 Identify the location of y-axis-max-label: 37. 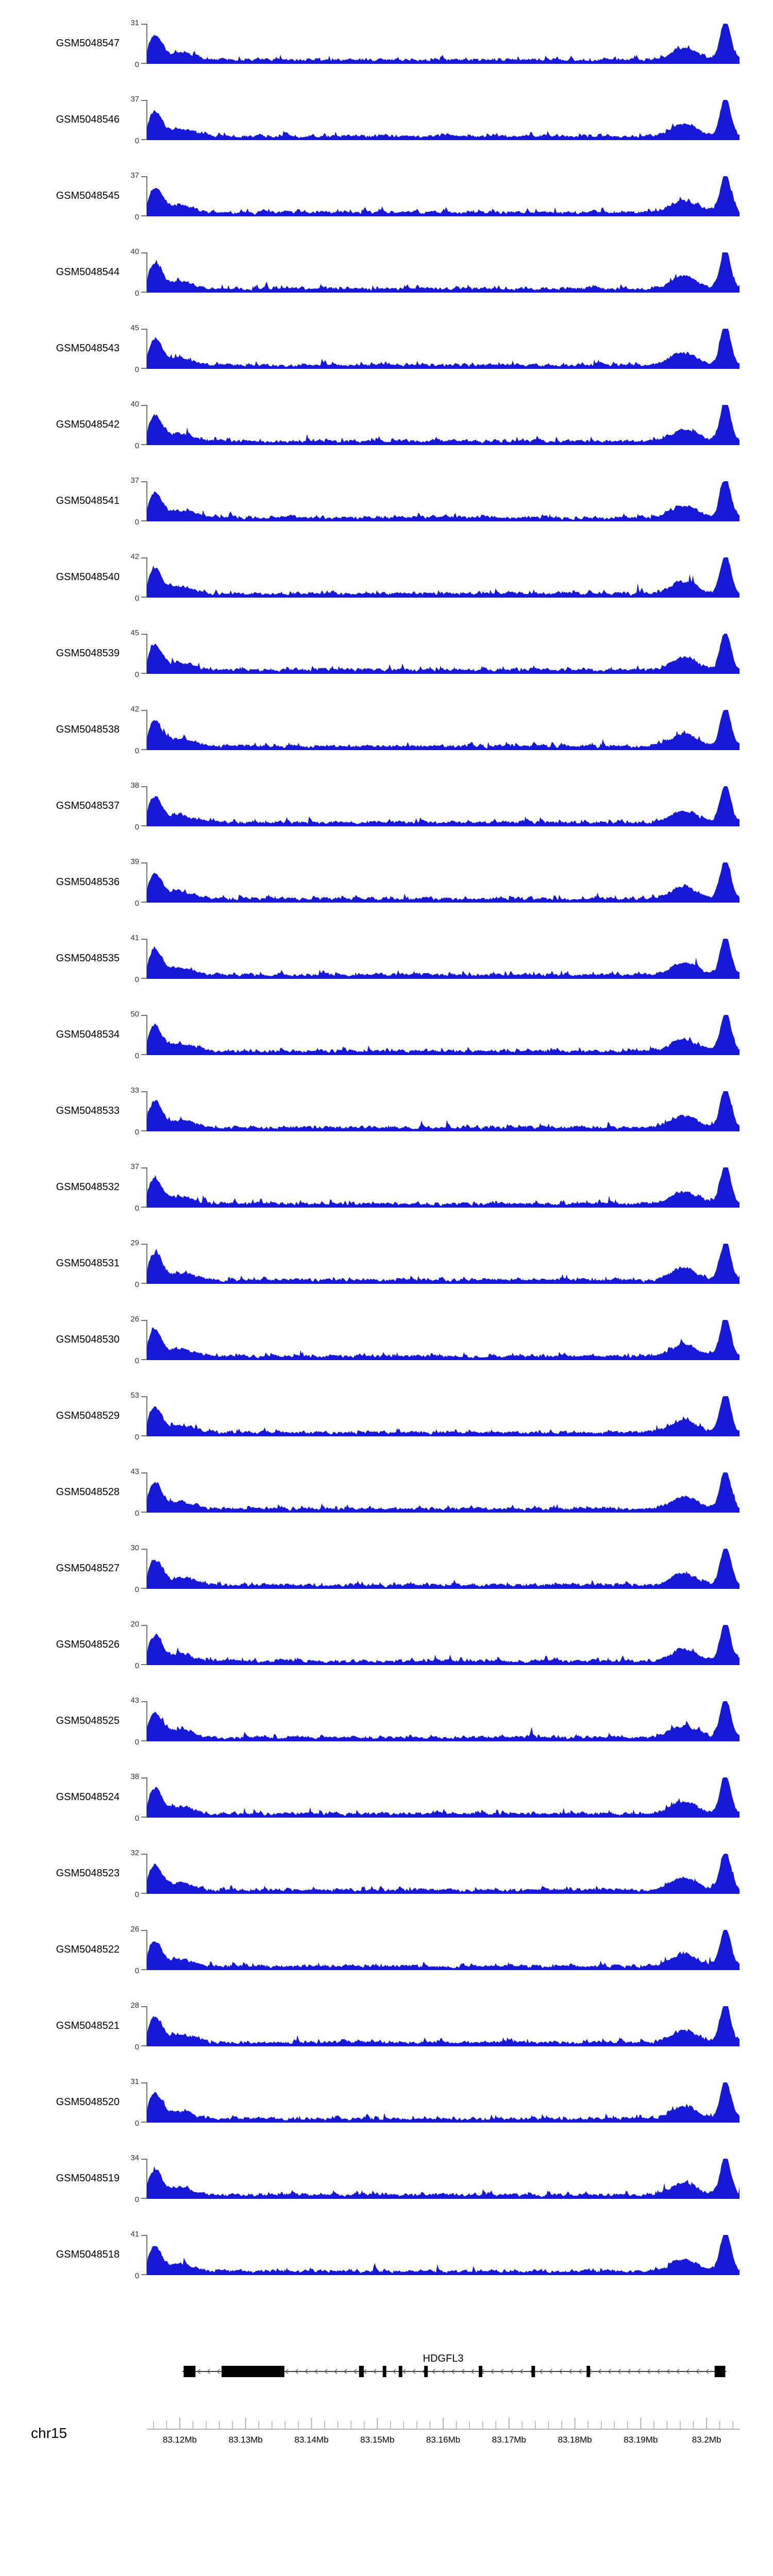
(134, 99).